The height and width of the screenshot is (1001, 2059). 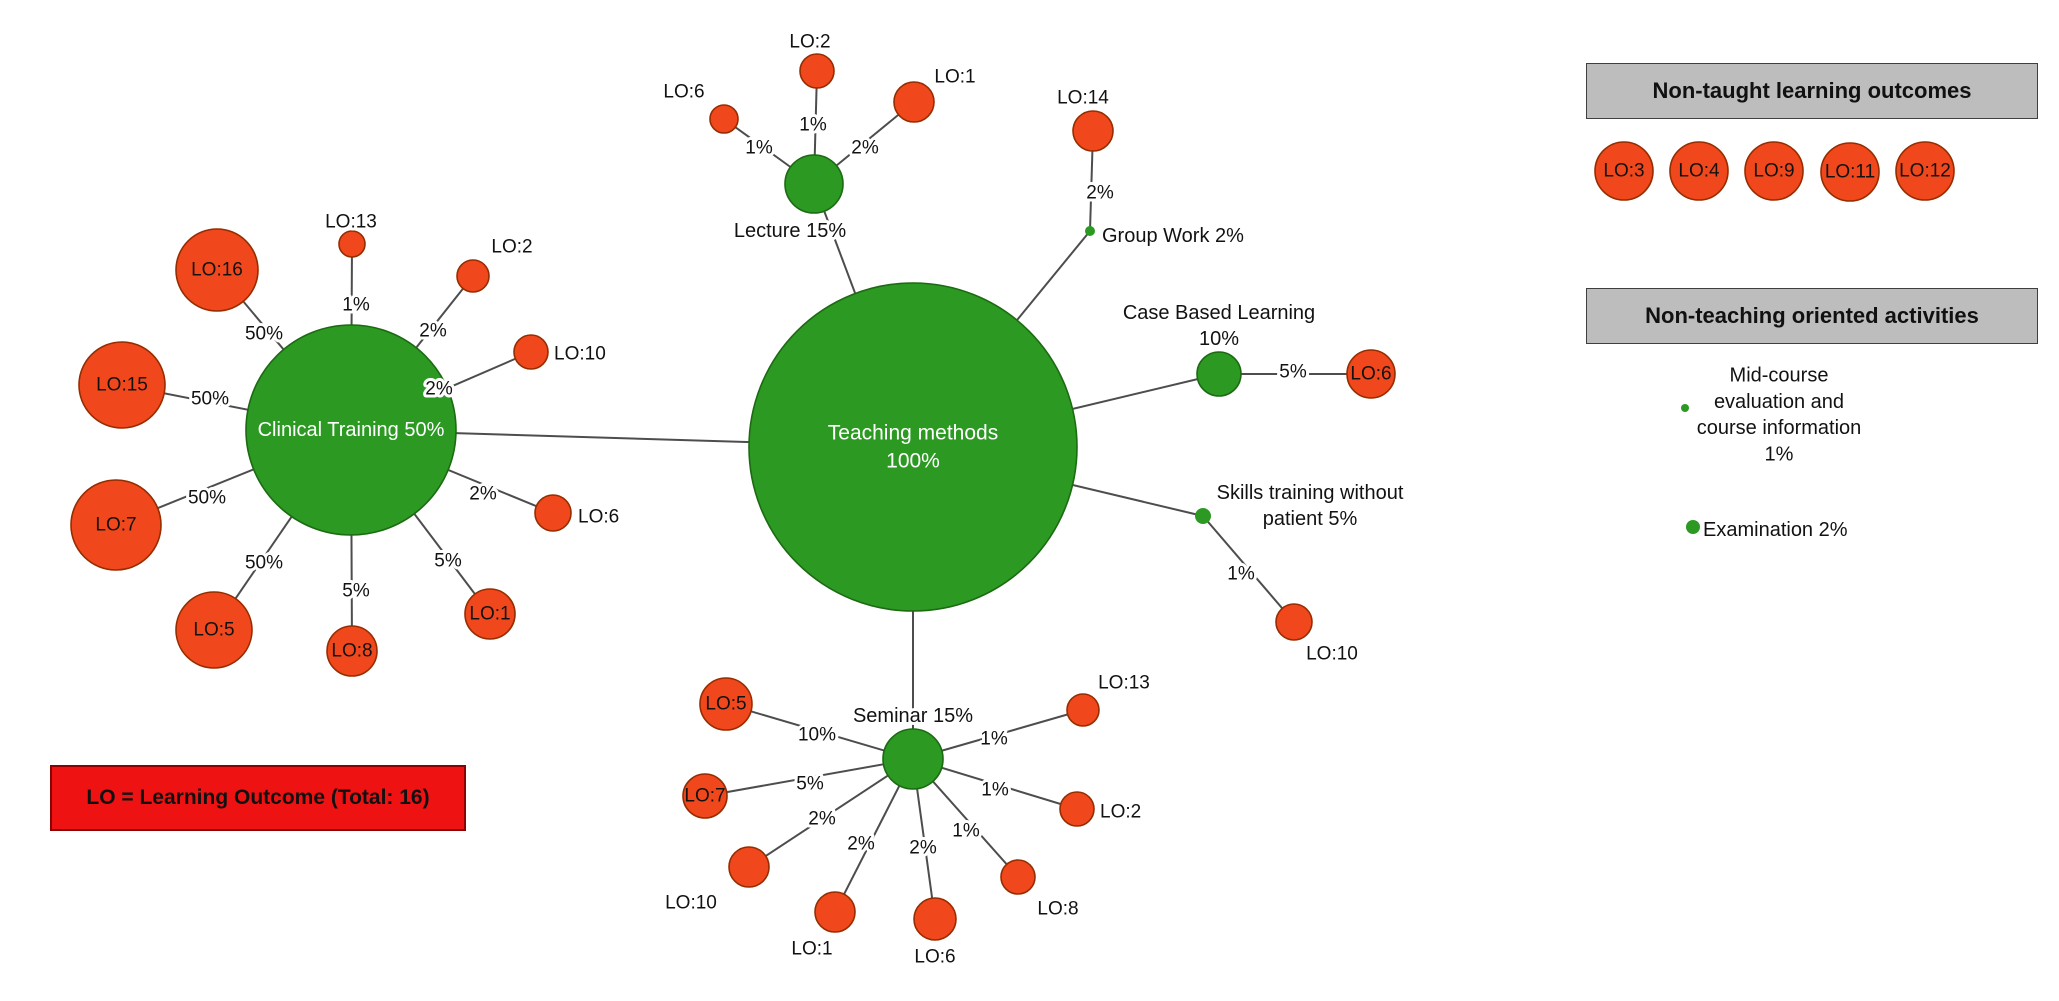 I want to click on node-c-lo8, so click(x=352, y=651).